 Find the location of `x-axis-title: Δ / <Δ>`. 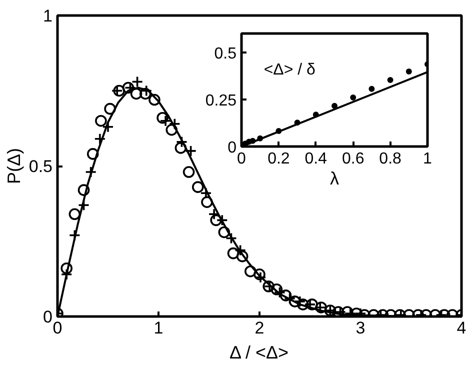

x-axis-title: Δ / <Δ> is located at coordinates (259, 352).